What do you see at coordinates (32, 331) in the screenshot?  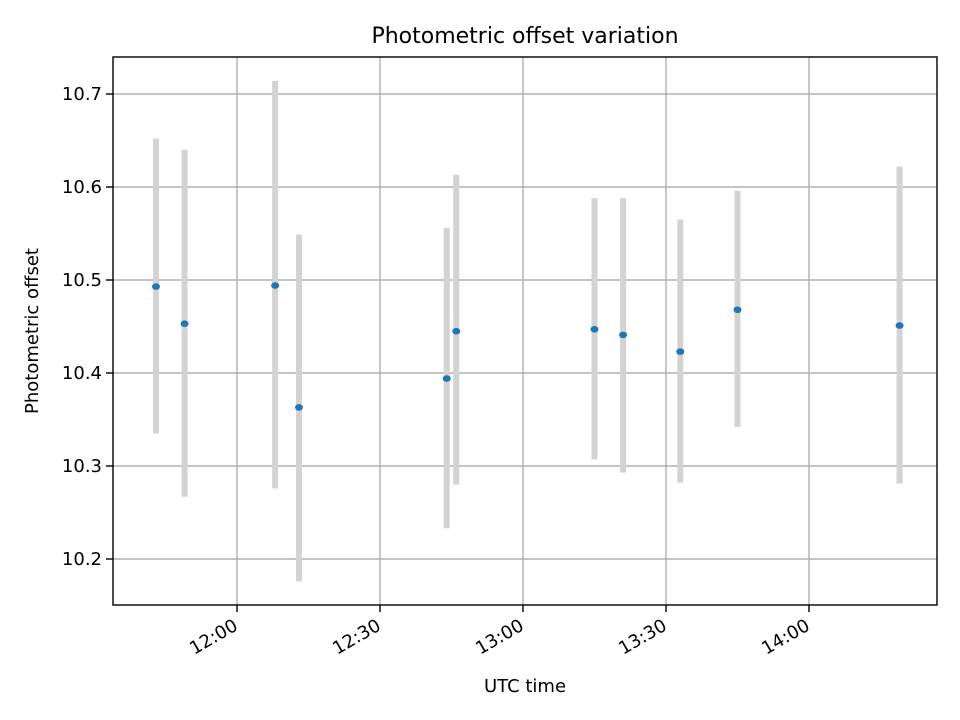 I see `y-axis-label: Photometric offset` at bounding box center [32, 331].